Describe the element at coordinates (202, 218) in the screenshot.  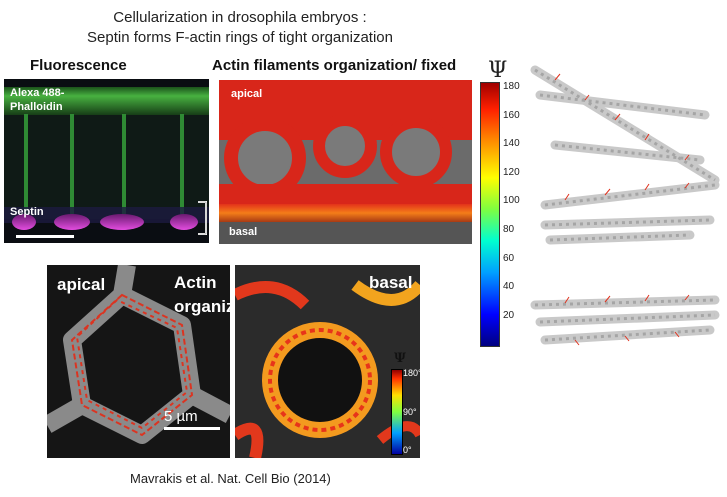
I see `septin-bracket` at that location.